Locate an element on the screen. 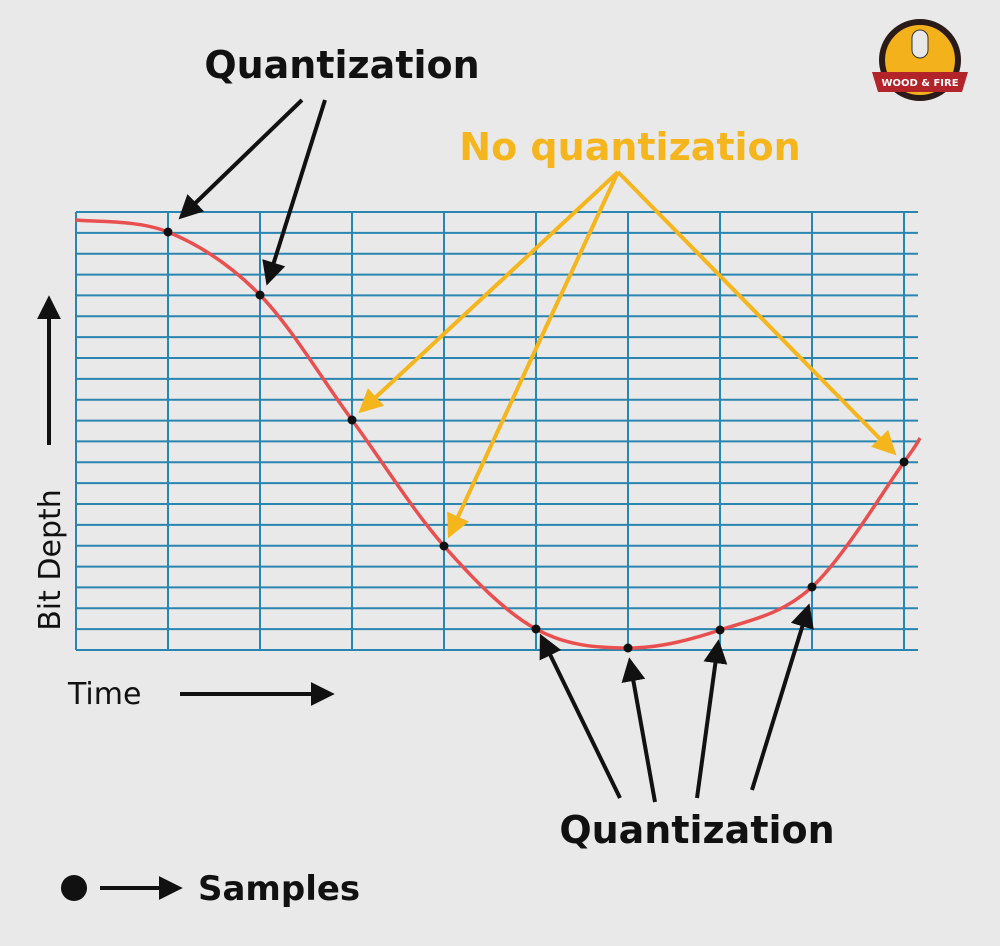 This screenshot has height=946, width=1000. top-quantization-label: Quantization is located at coordinates (341, 65).